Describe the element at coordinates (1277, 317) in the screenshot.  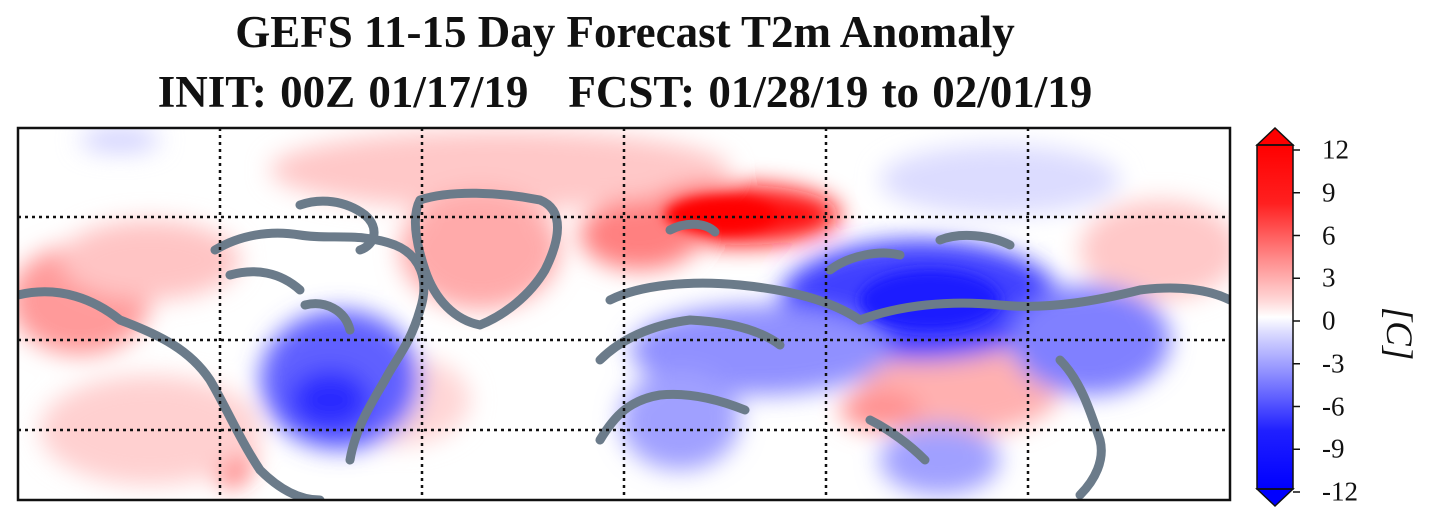
I see `colorbar` at that location.